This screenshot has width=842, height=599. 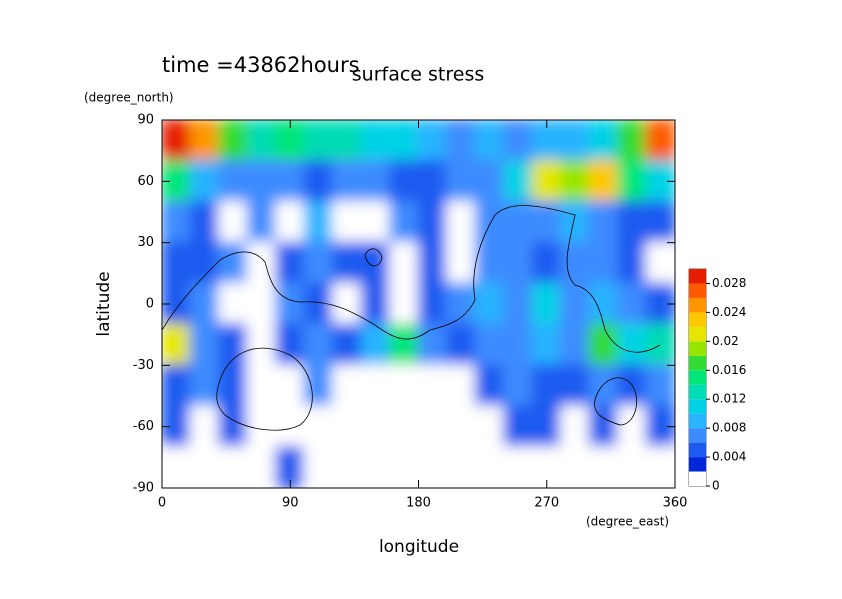 I want to click on colorbar-tick-label: 0.004, so click(x=729, y=457).